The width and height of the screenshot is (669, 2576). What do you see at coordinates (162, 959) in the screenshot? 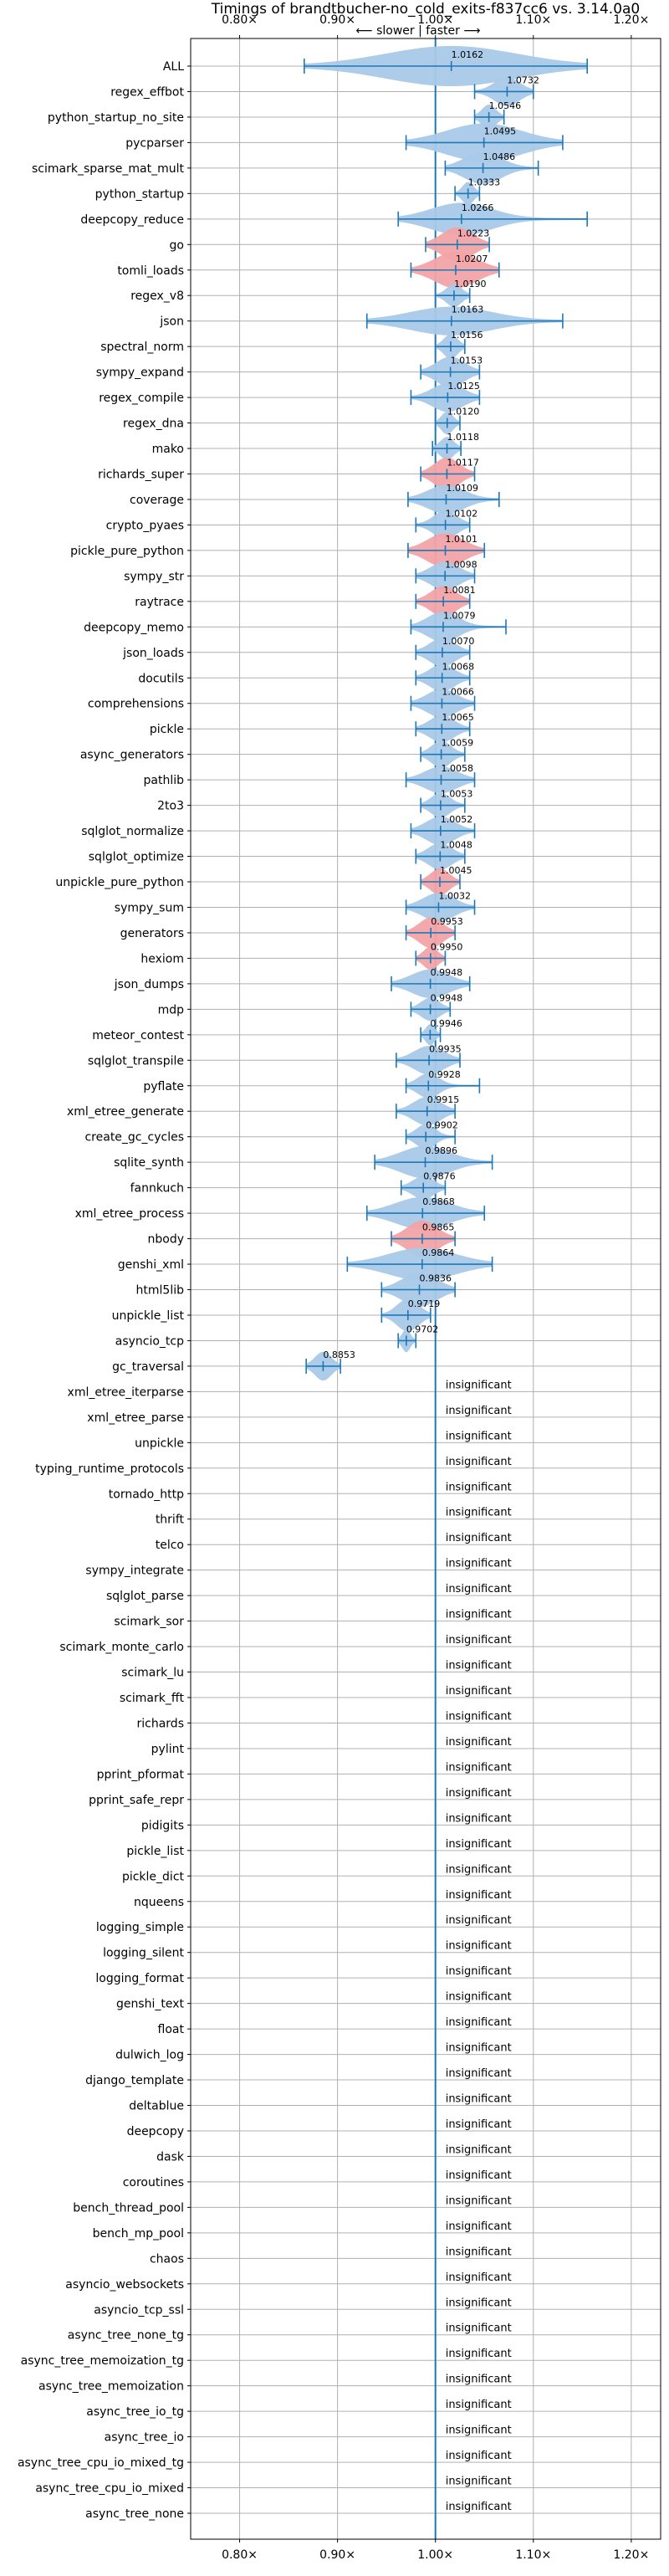
I see `benchmark-label: hexiom` at bounding box center [162, 959].